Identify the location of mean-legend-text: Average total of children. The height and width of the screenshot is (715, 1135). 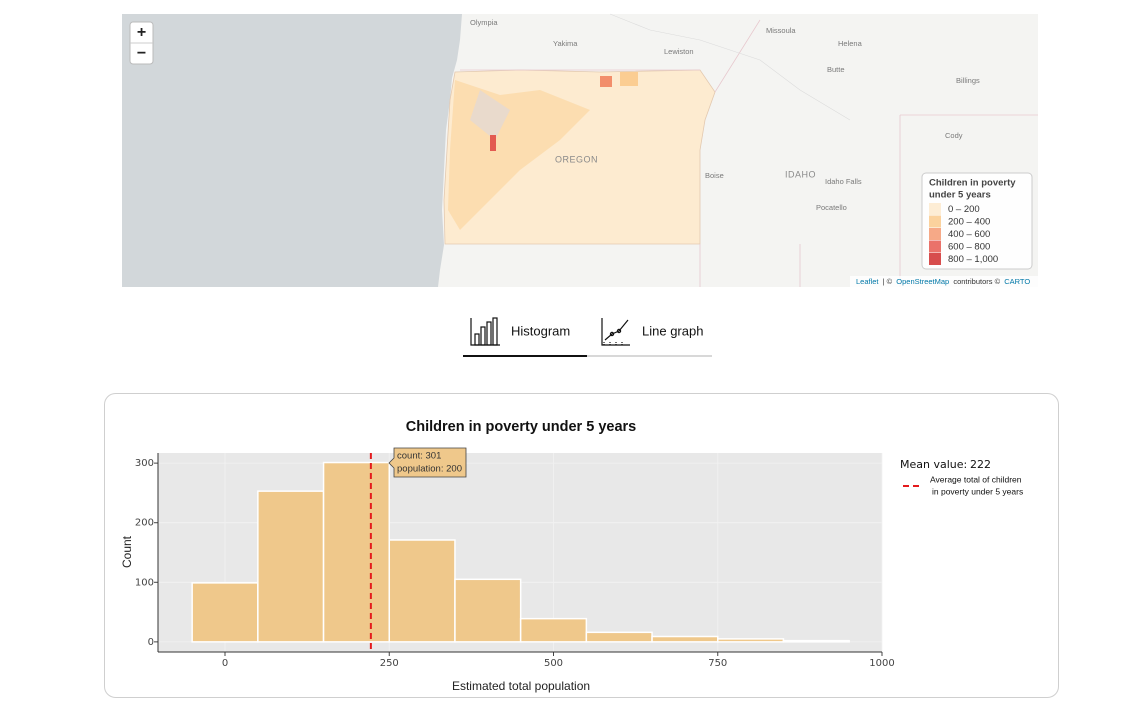
(976, 479).